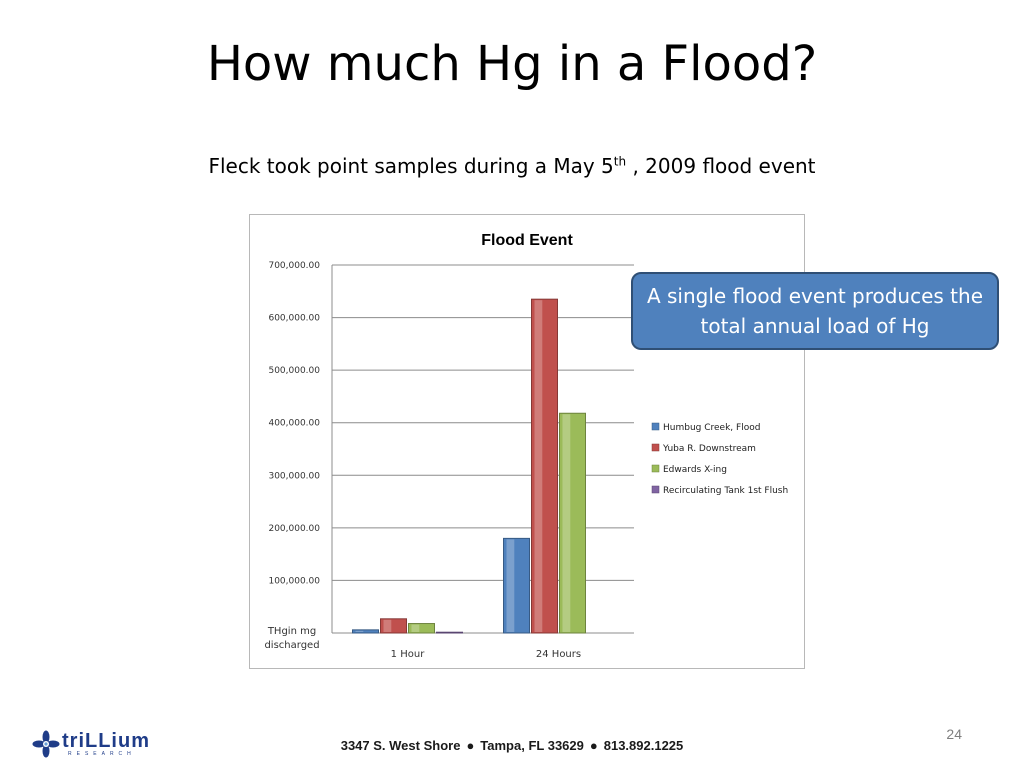 This screenshot has width=1024, height=768. What do you see at coordinates (643, 745) in the screenshot?
I see `footer-phone: 813.892.1225` at bounding box center [643, 745].